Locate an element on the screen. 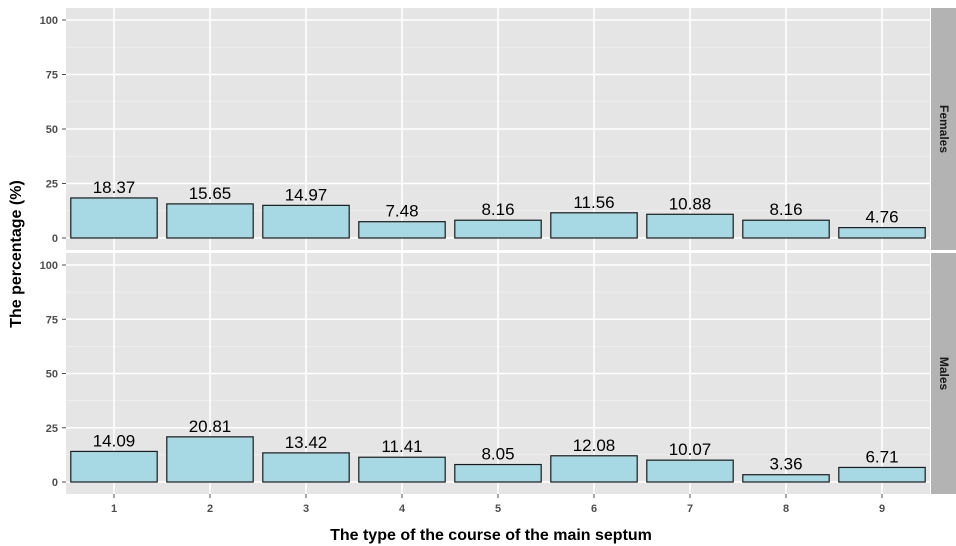 The width and height of the screenshot is (956, 546). bar-value-label: 11.56 is located at coordinates (593, 202).